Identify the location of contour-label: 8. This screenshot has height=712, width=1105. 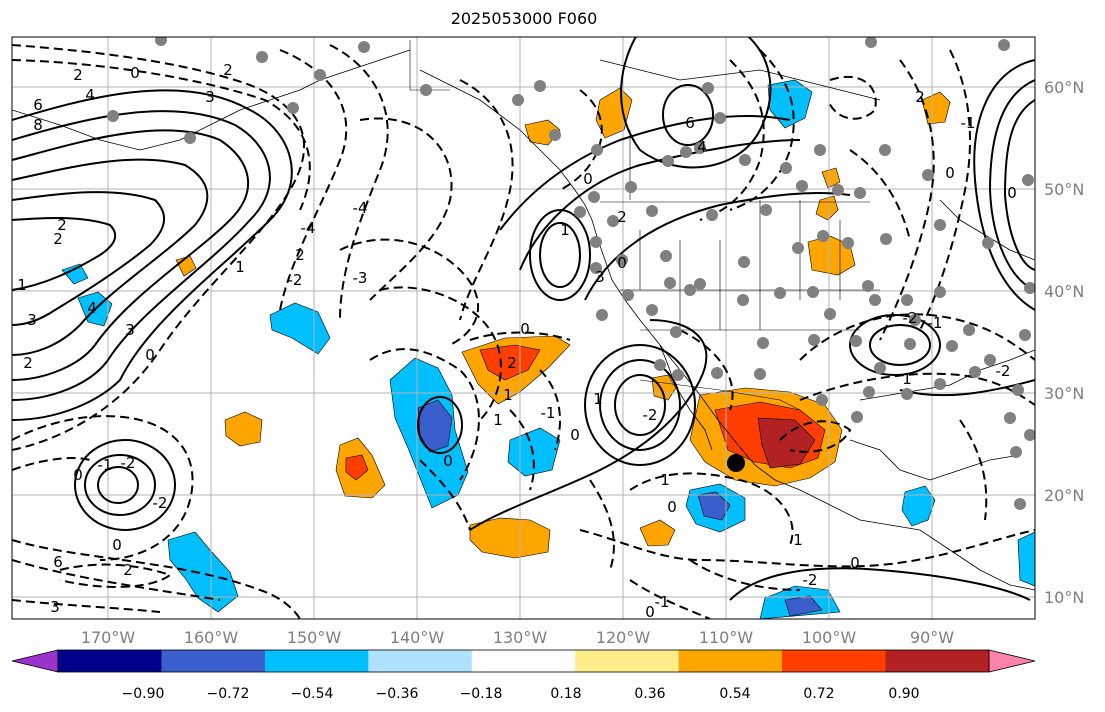
(38, 125).